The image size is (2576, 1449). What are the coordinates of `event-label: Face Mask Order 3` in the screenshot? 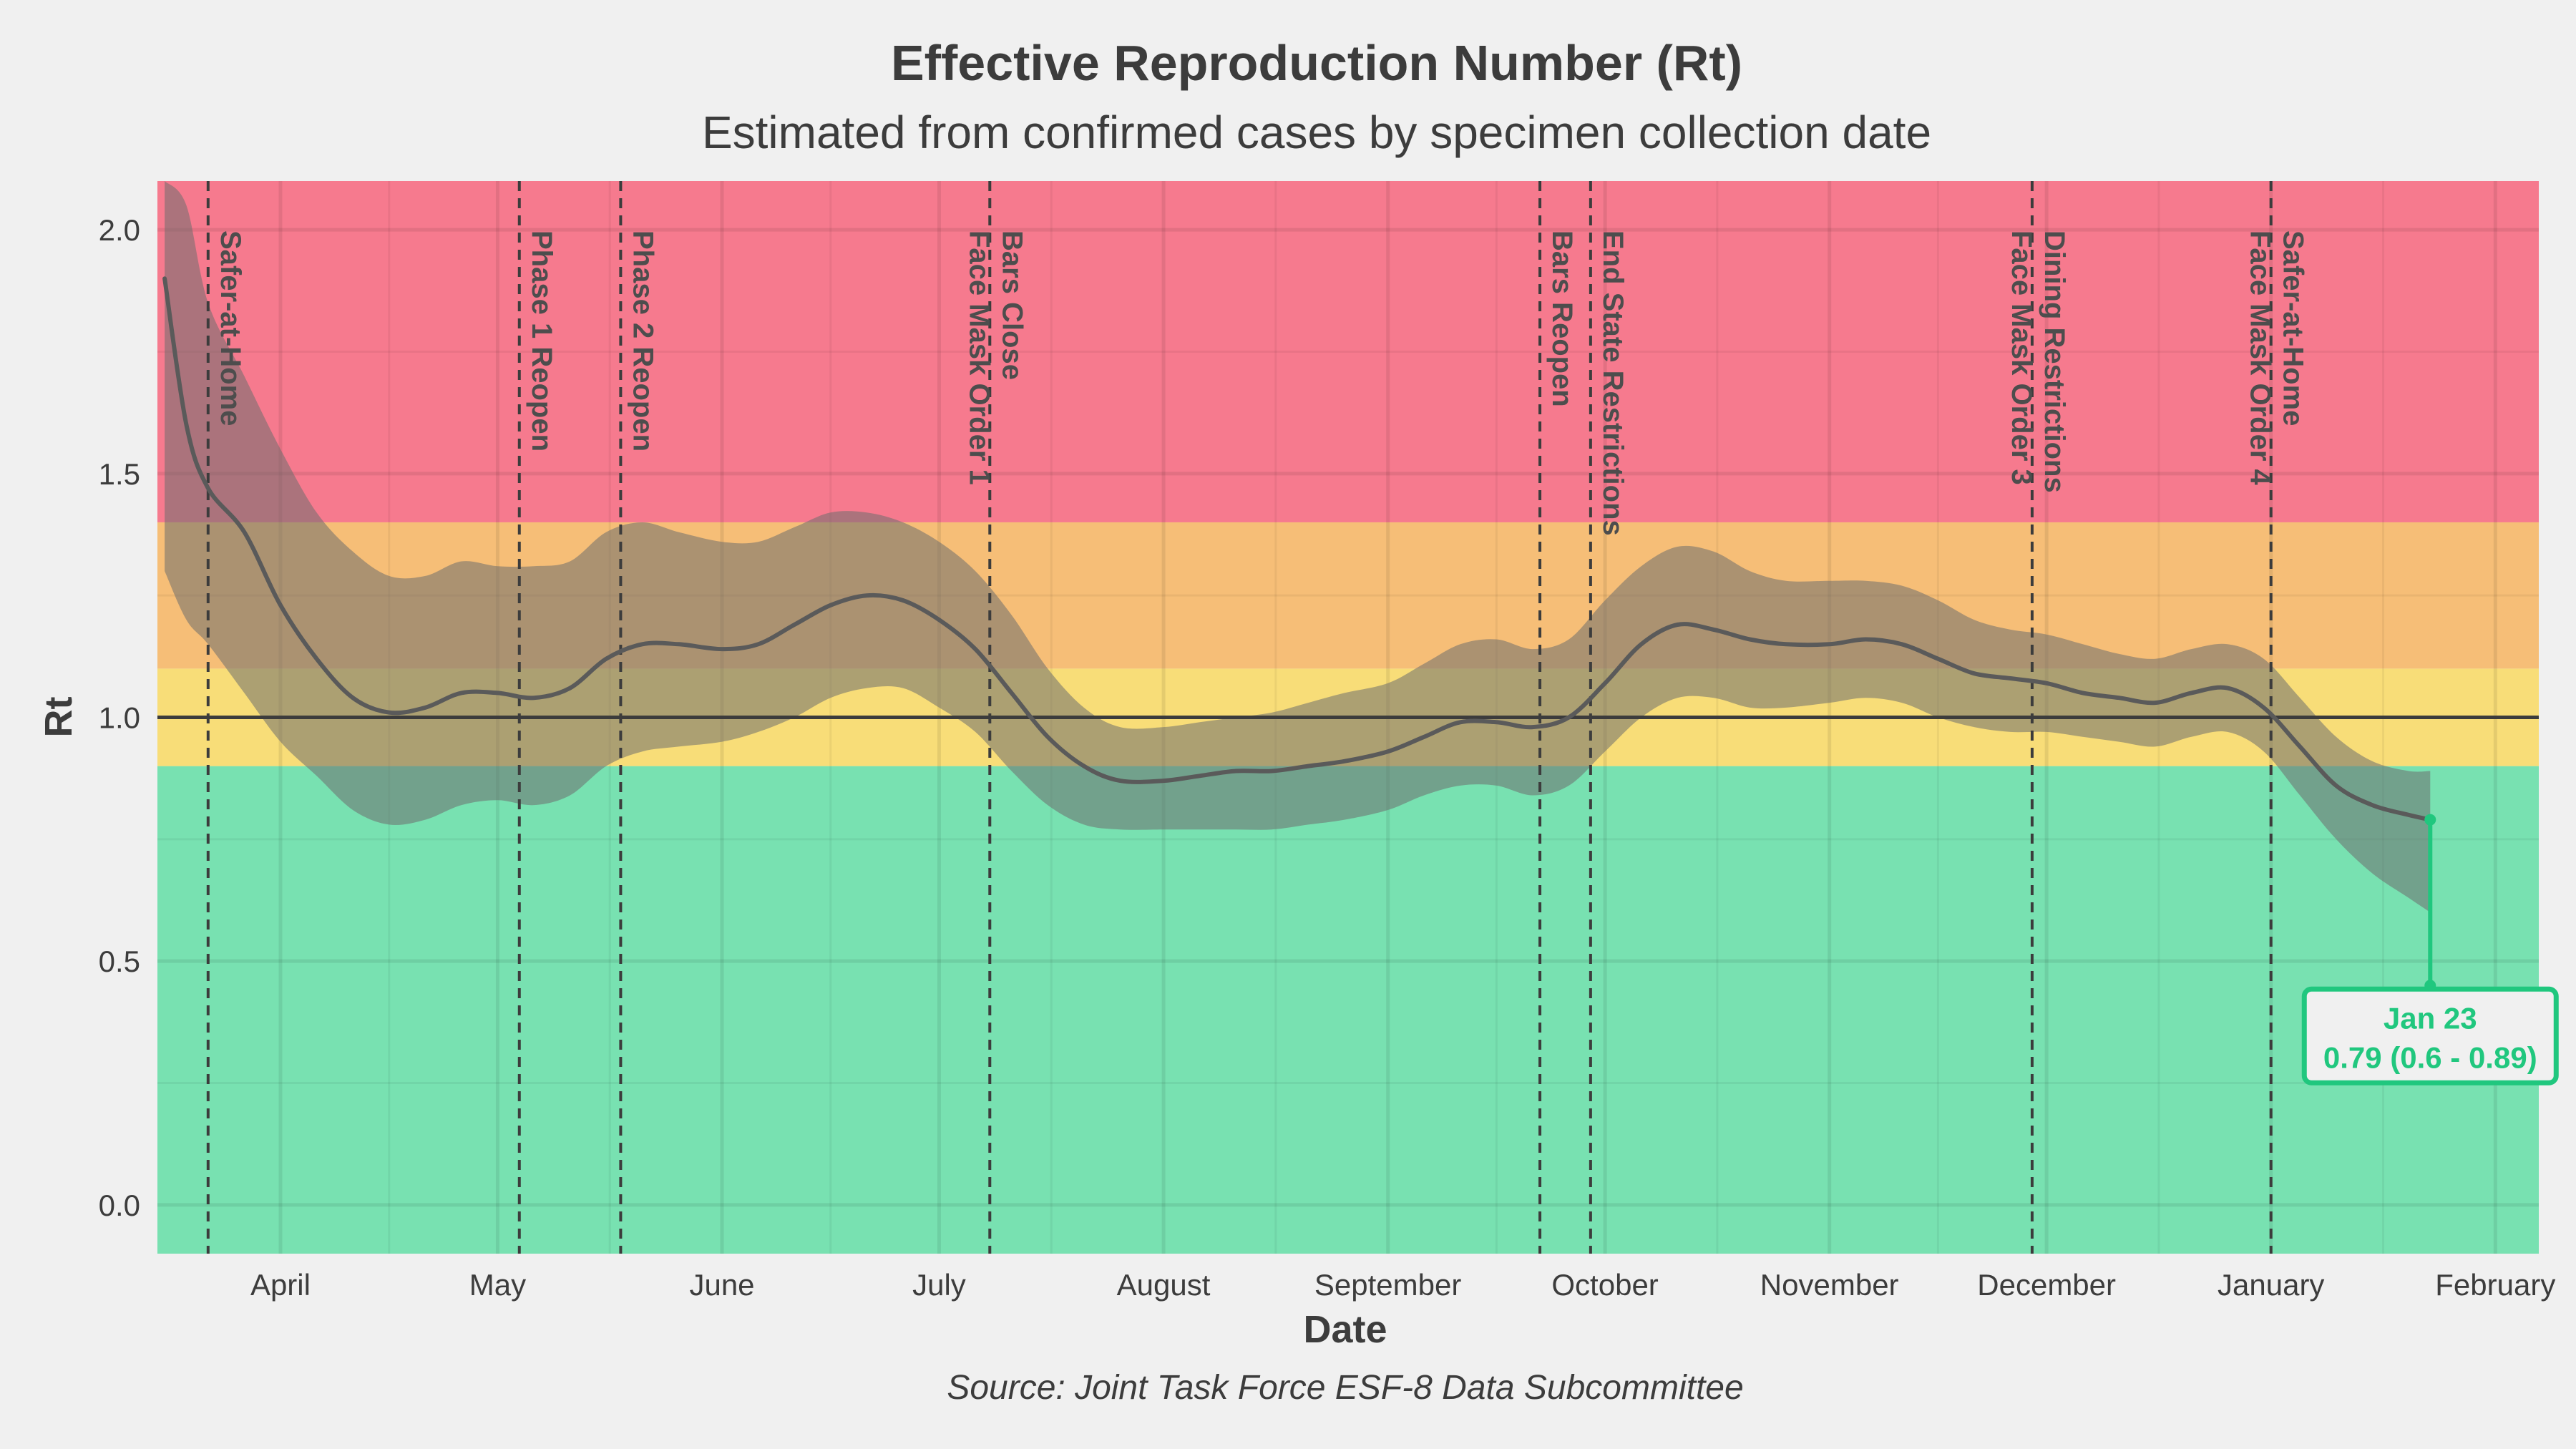 It's located at (2021, 357).